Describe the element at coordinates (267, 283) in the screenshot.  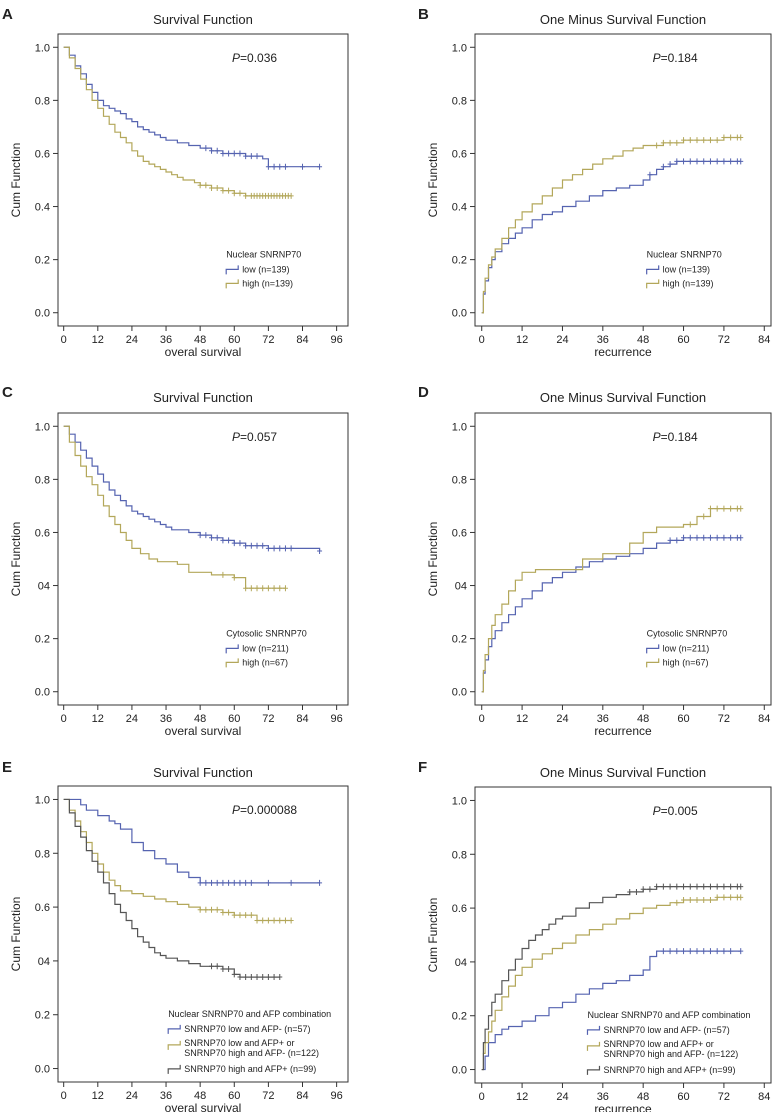
I see `legend-label: high (n=139)` at that location.